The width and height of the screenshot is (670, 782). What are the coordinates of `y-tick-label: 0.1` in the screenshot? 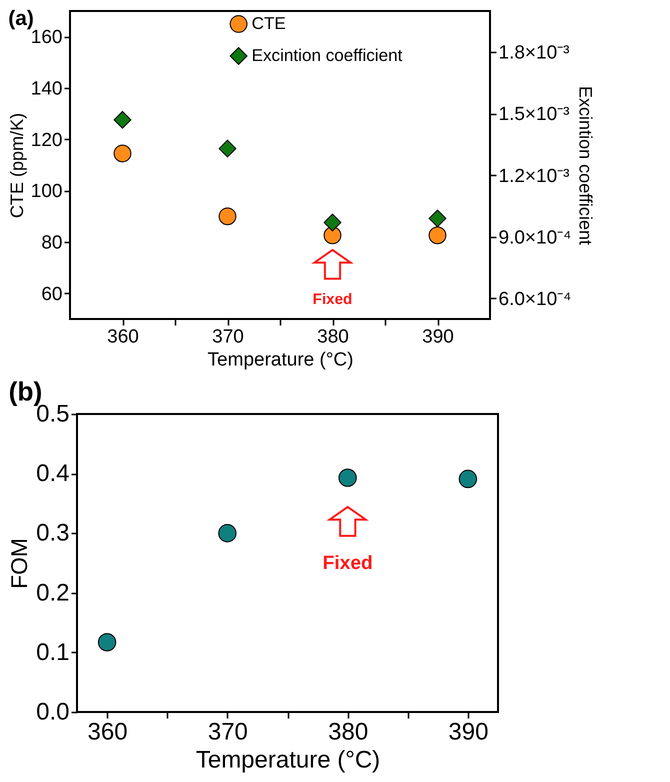 It's located at (53, 652).